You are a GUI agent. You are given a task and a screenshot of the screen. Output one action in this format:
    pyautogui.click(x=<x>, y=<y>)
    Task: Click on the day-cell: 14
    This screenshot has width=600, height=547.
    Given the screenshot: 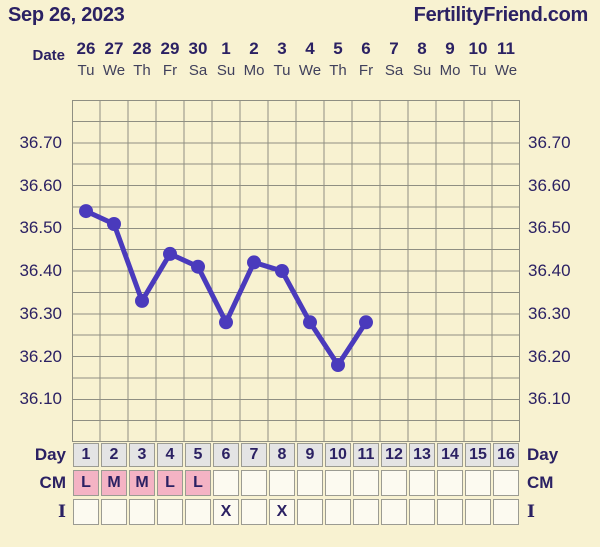 What is the action you would take?
    pyautogui.click(x=450, y=455)
    